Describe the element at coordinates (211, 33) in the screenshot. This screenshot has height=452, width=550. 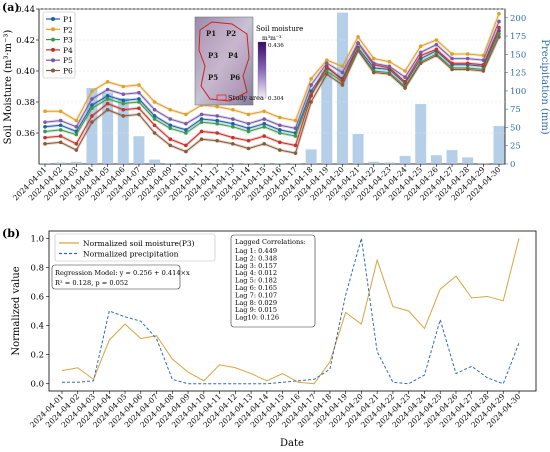
I see `inset-point-label: P1` at that location.